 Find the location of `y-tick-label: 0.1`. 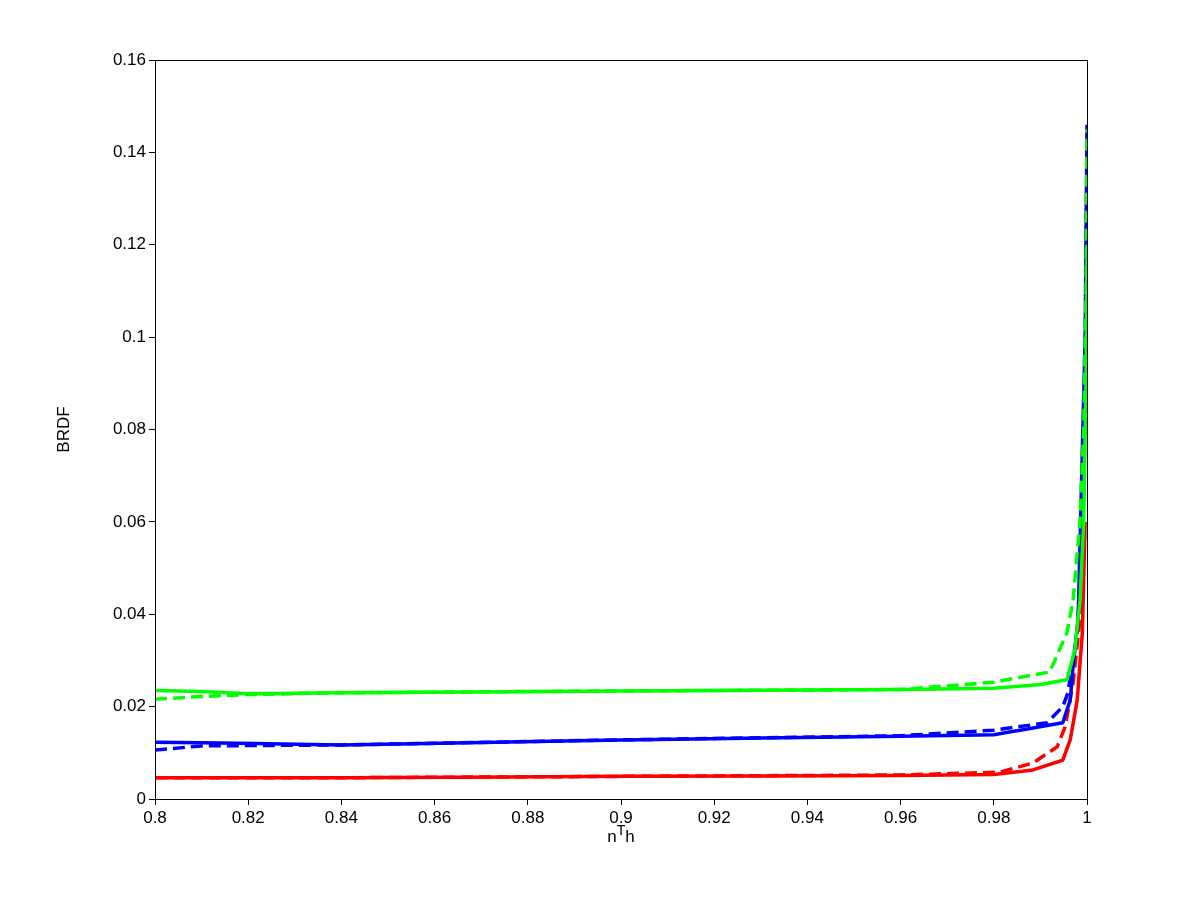

y-tick-label: 0.1 is located at coordinates (134, 336).